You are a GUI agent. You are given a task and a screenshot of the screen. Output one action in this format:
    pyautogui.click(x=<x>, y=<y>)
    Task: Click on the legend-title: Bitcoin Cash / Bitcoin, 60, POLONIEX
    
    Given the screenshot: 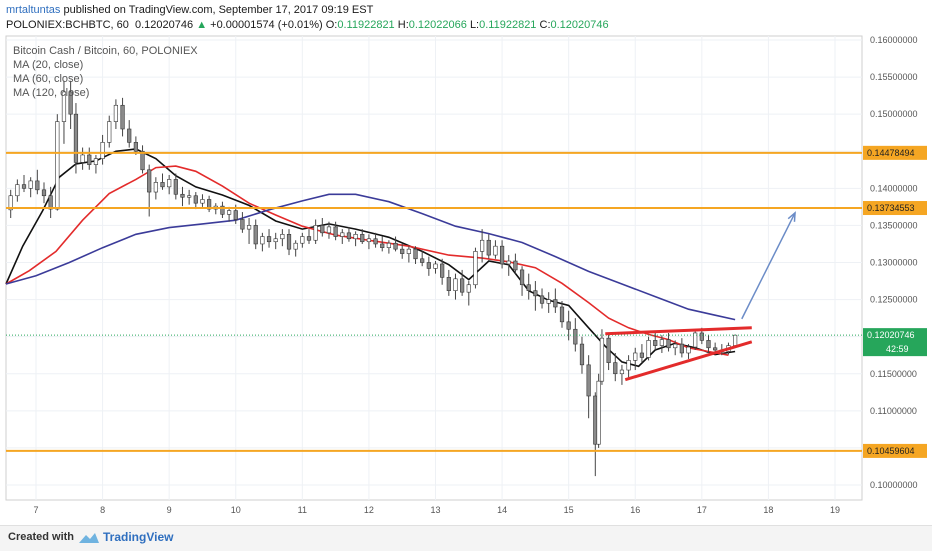 What is the action you would take?
    pyautogui.click(x=105, y=51)
    